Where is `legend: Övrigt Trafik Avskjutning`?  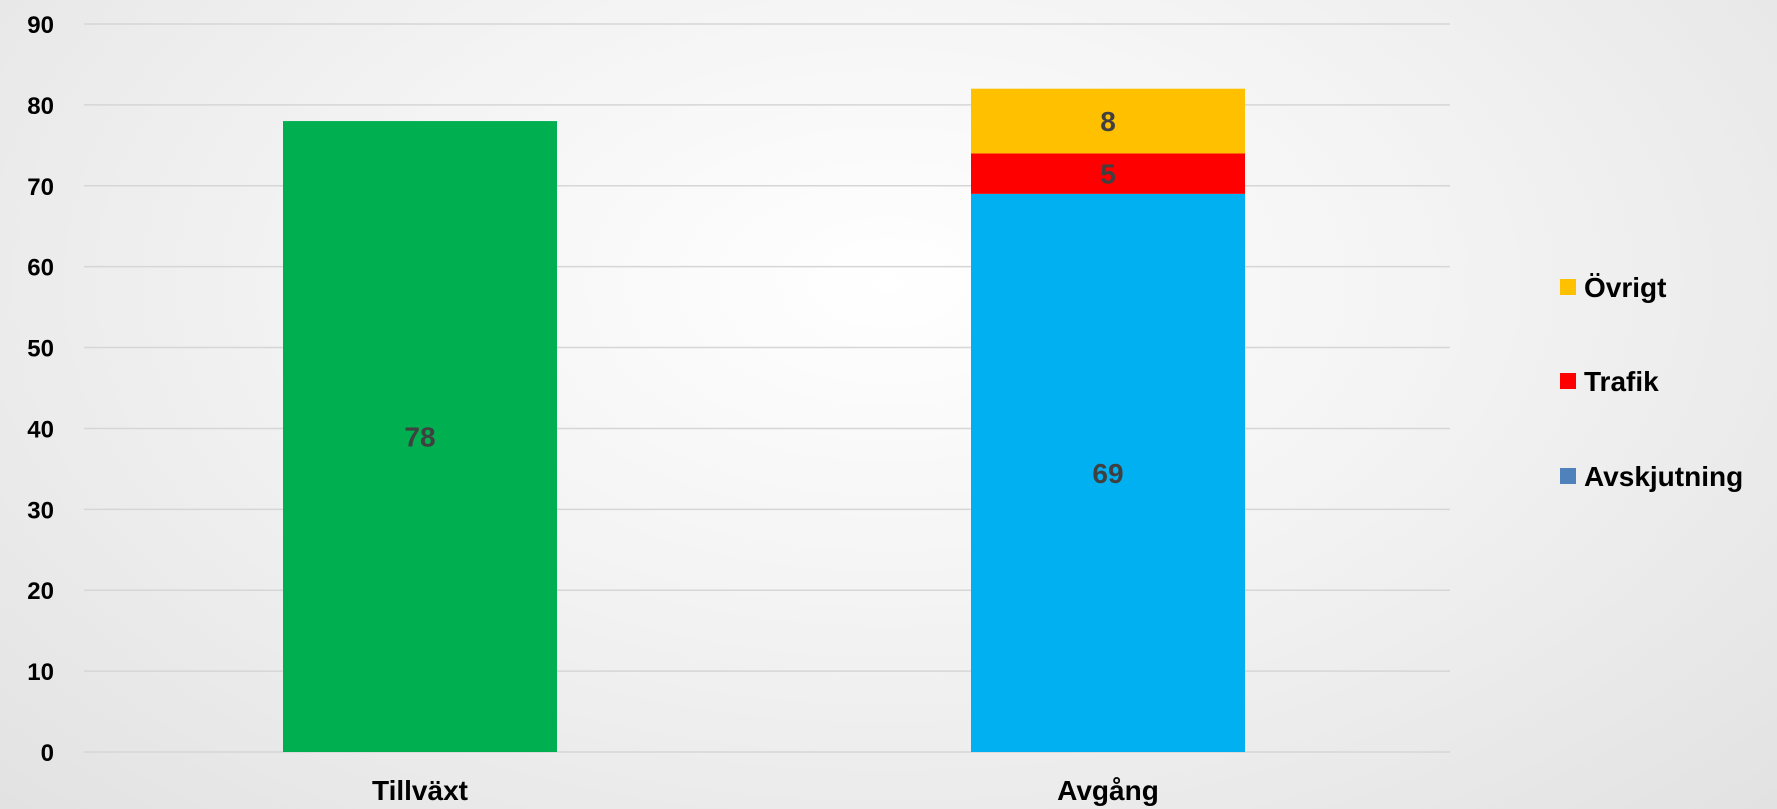
legend: Övrigt Trafik Avskjutning is located at coordinates (1651, 382).